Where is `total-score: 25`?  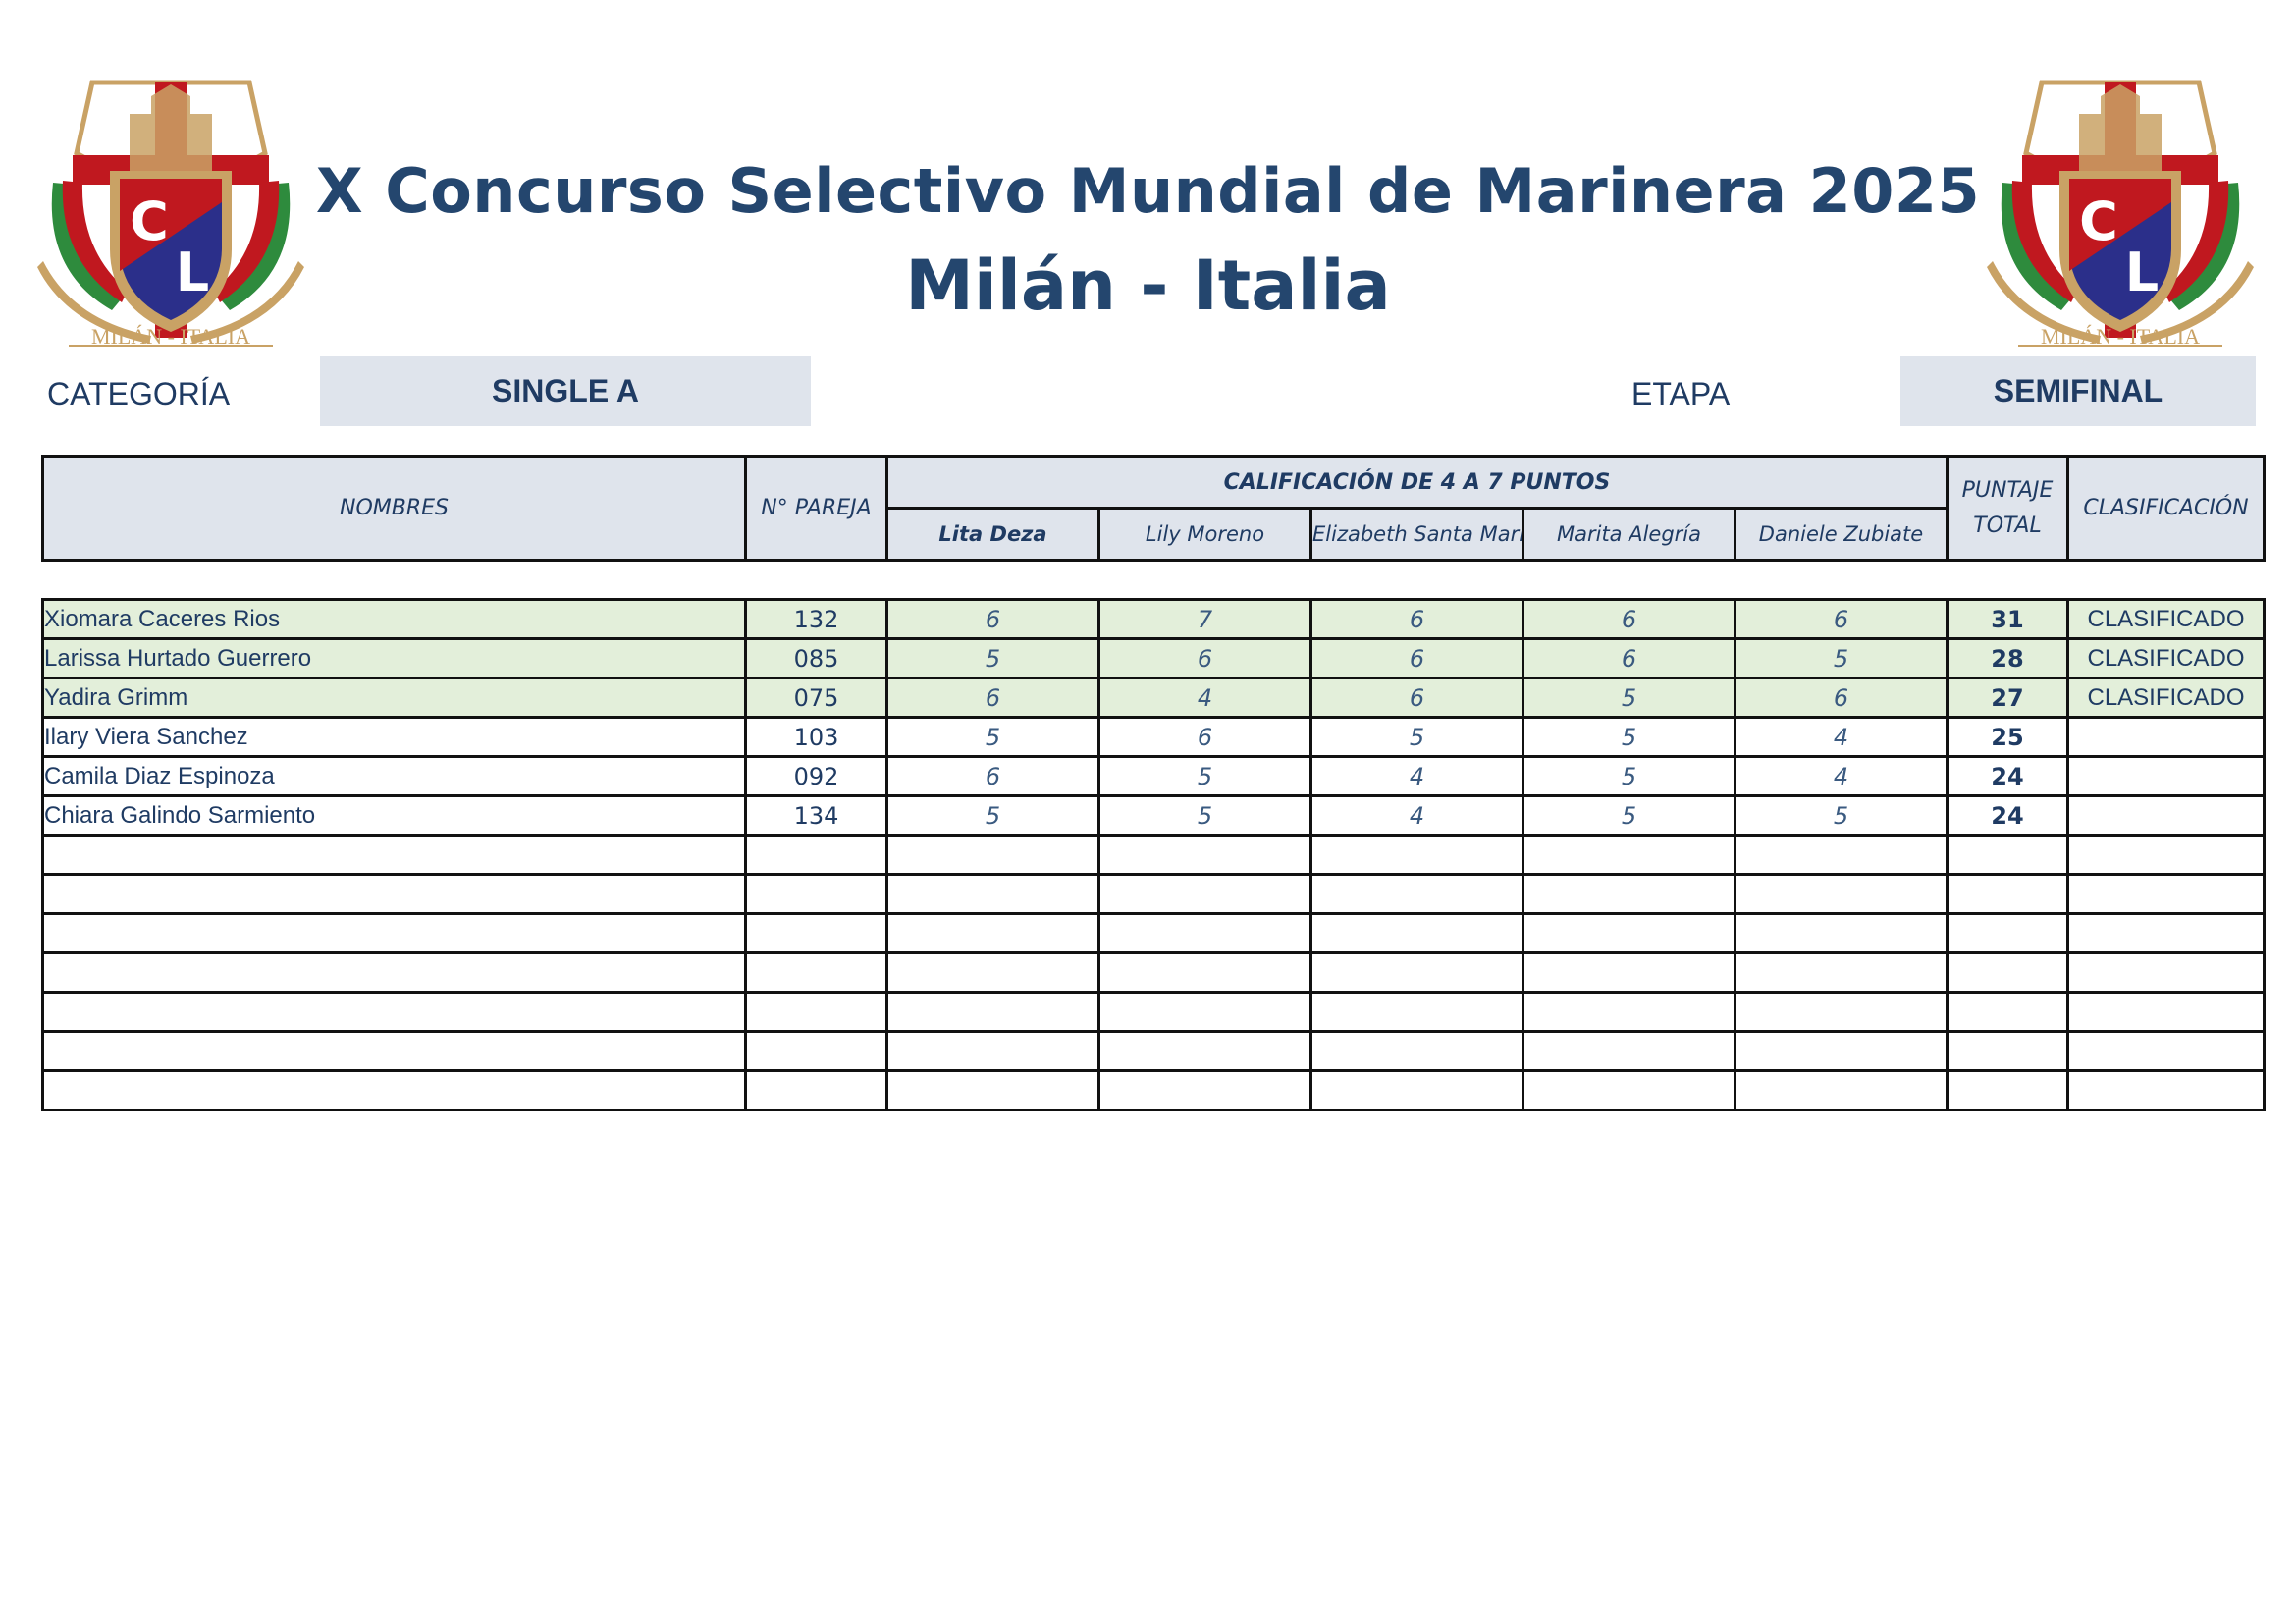 total-score: 25 is located at coordinates (2007, 737).